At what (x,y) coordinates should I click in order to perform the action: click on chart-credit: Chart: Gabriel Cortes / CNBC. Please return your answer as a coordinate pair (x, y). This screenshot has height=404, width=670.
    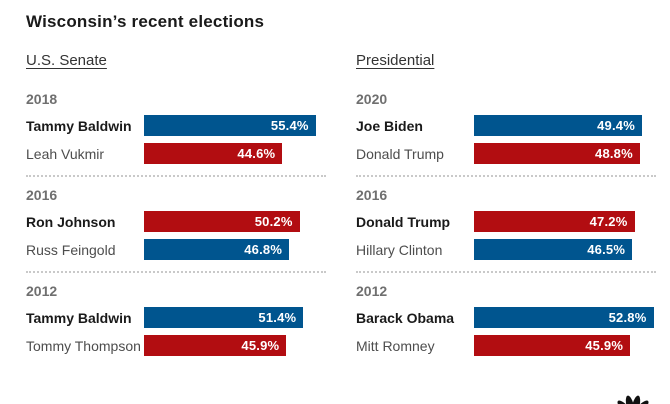
    Looking at the image, I should click on (192, 402).